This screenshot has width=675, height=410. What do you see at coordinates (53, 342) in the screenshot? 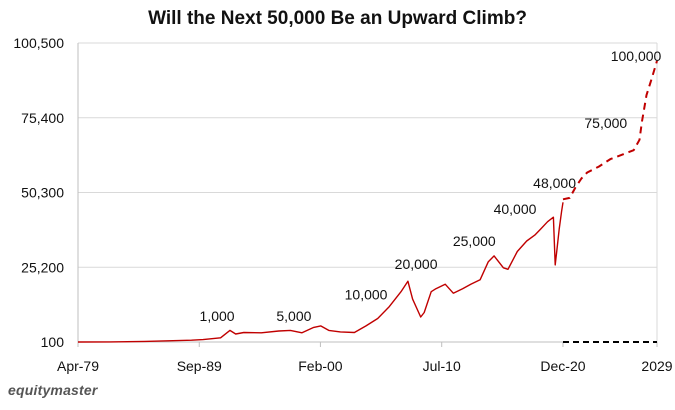
I see `y-tick-label: 100` at bounding box center [53, 342].